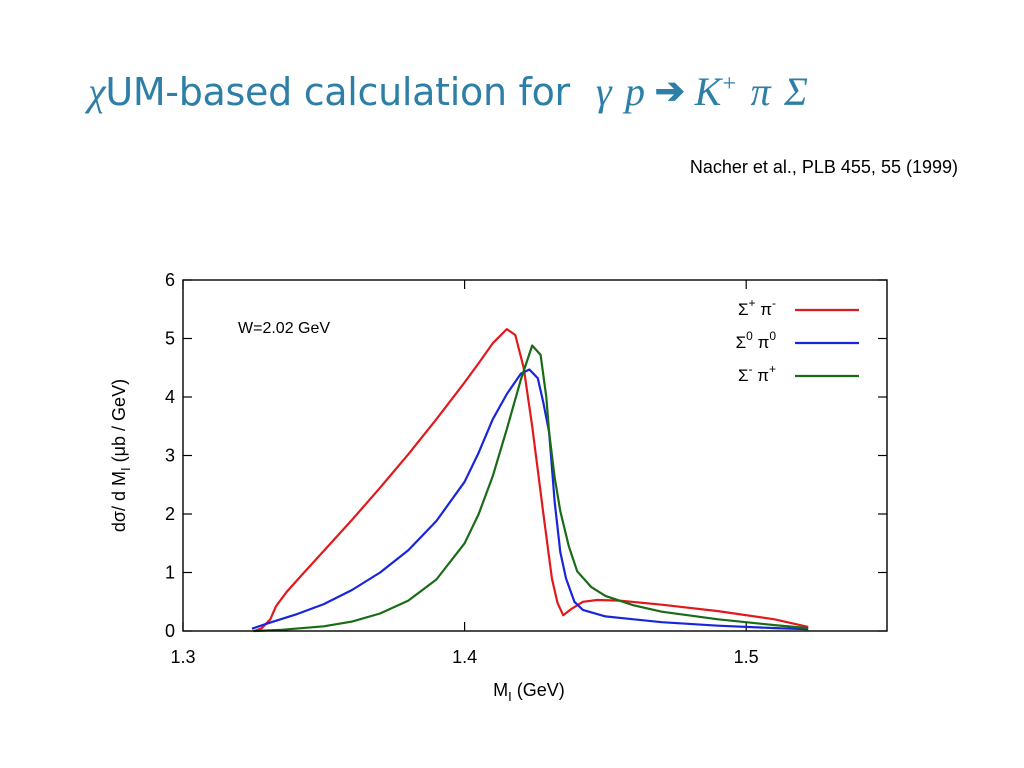 The width and height of the screenshot is (1024, 768). I want to click on title-reaction: γ p ➔ K+ π Σ, so click(702, 91).